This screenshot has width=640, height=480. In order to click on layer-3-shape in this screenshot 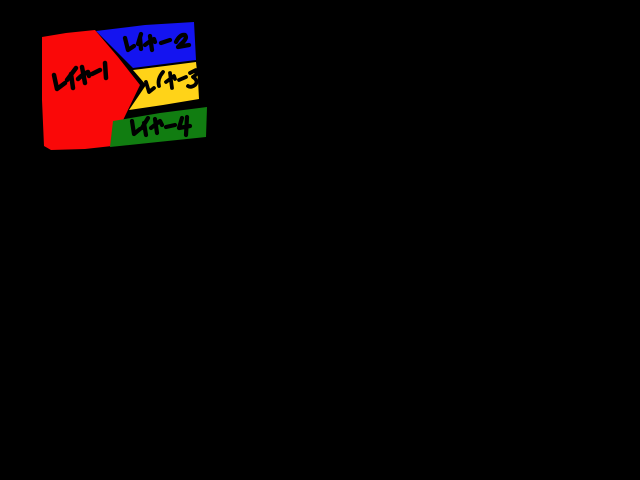, I will do `click(164, 86)`.